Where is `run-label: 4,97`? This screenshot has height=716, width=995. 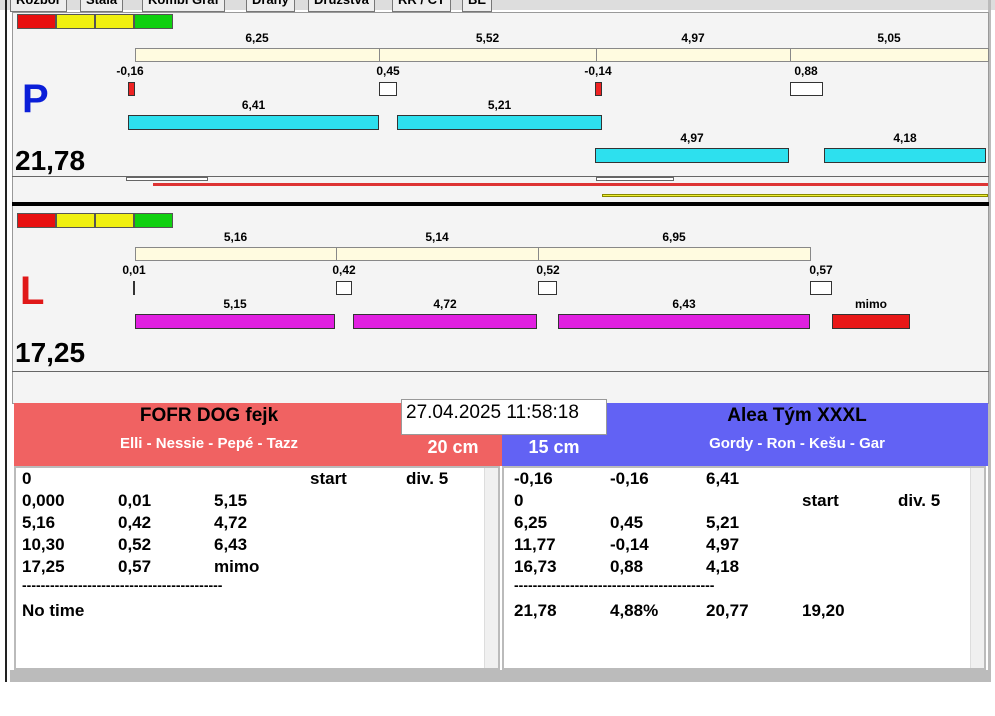
run-label: 4,97 is located at coordinates (692, 138).